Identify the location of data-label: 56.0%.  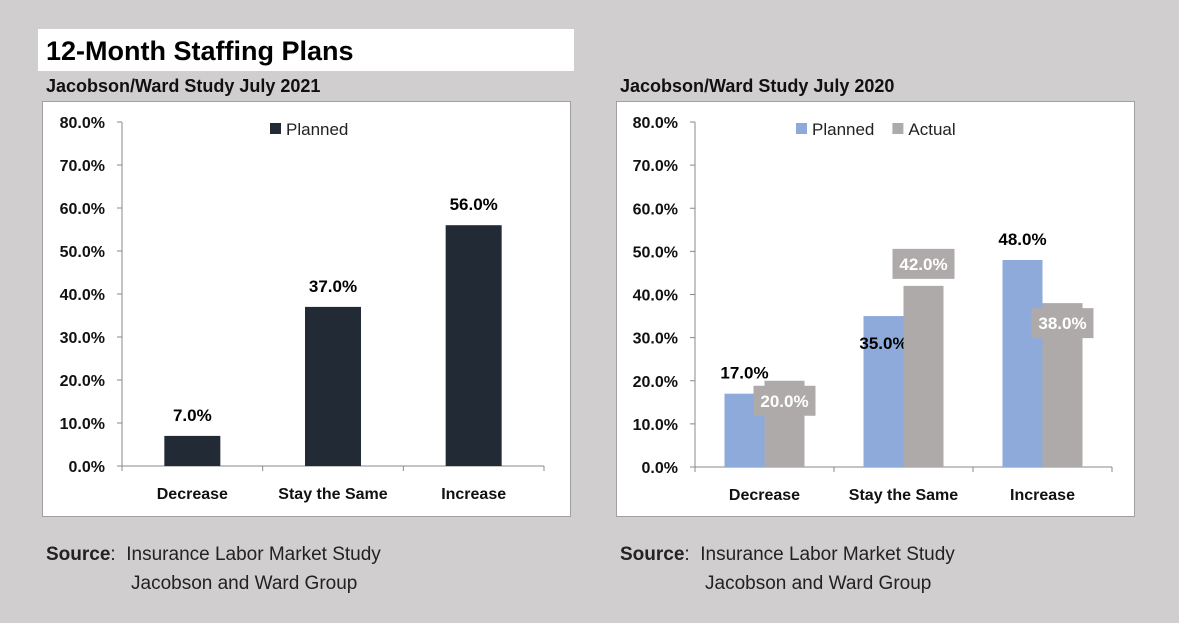
(474, 204).